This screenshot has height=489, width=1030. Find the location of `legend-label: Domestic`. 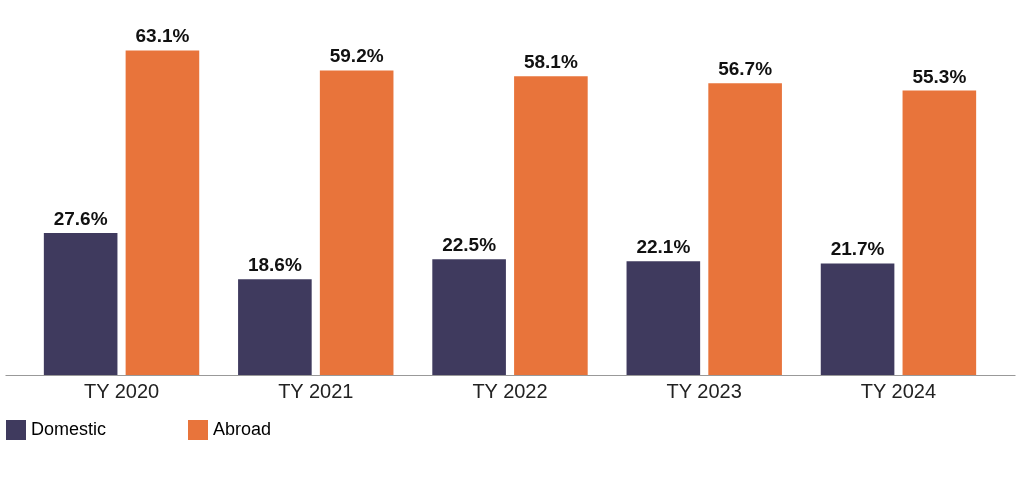

legend-label: Domestic is located at coordinates (69, 429).